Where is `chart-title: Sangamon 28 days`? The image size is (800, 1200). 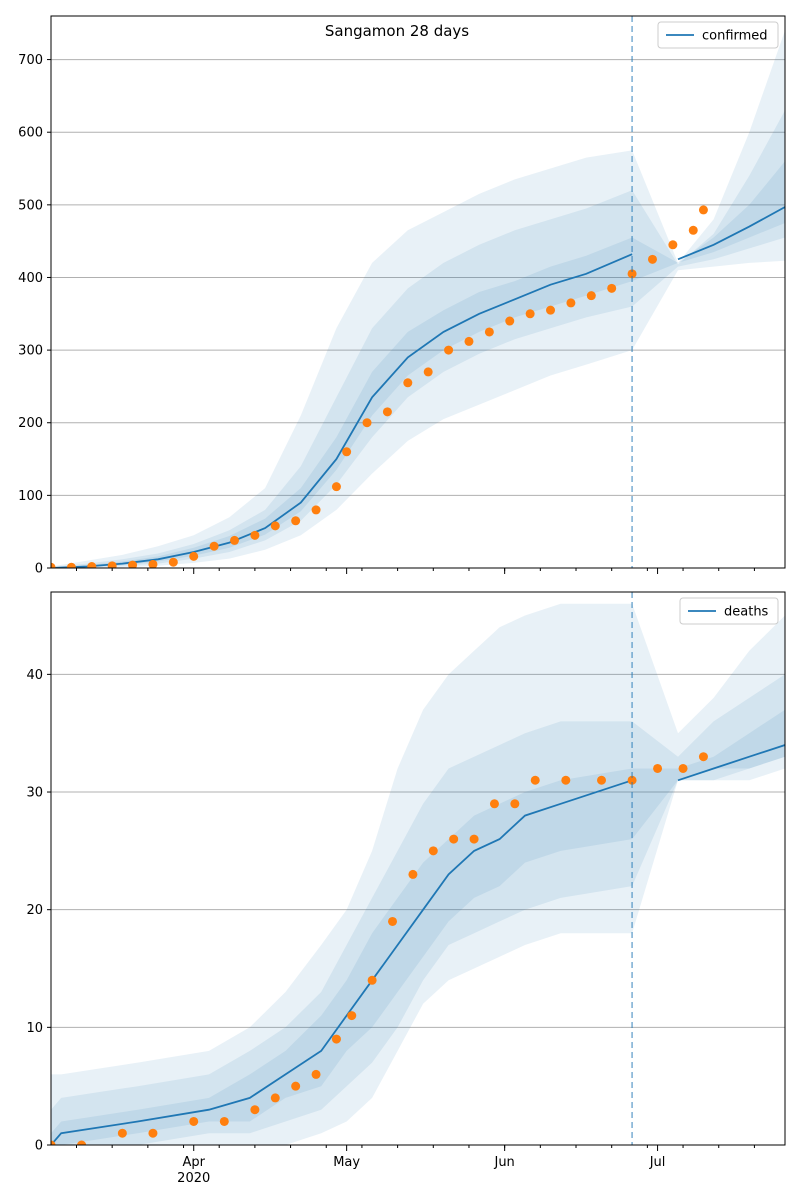 chart-title: Sangamon 28 days is located at coordinates (397, 31).